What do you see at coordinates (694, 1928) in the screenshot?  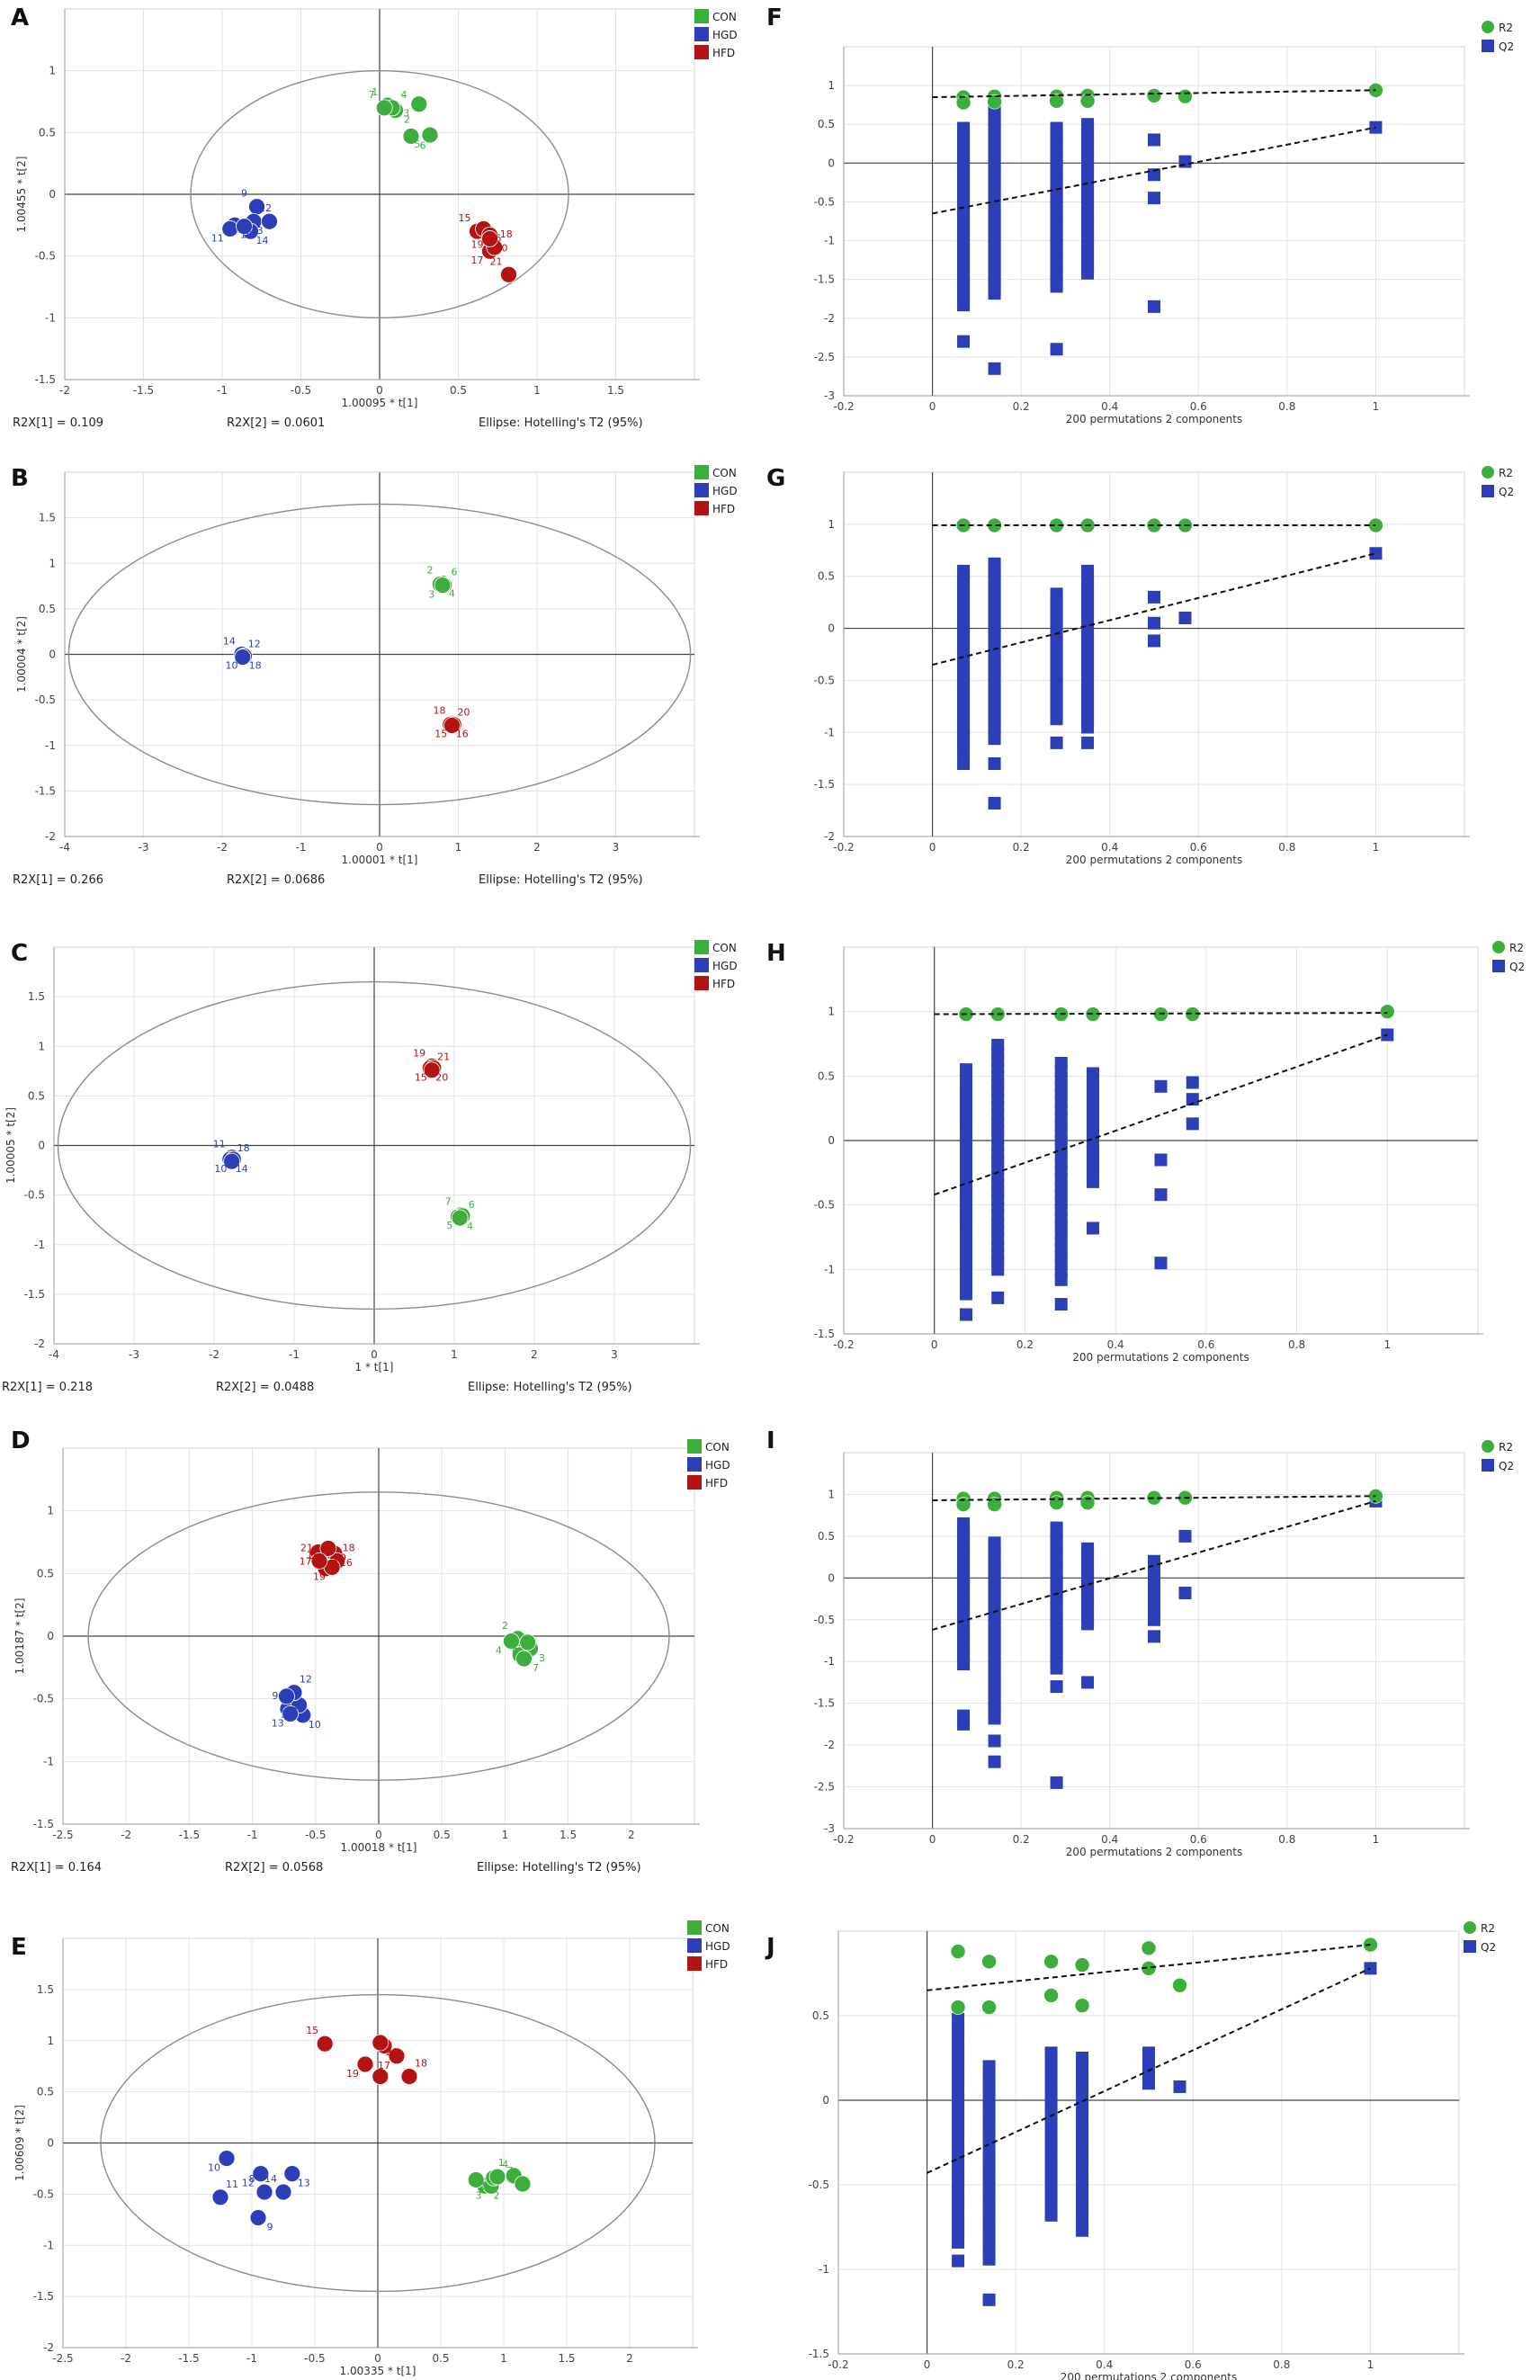 I see `legend-swatch-con` at bounding box center [694, 1928].